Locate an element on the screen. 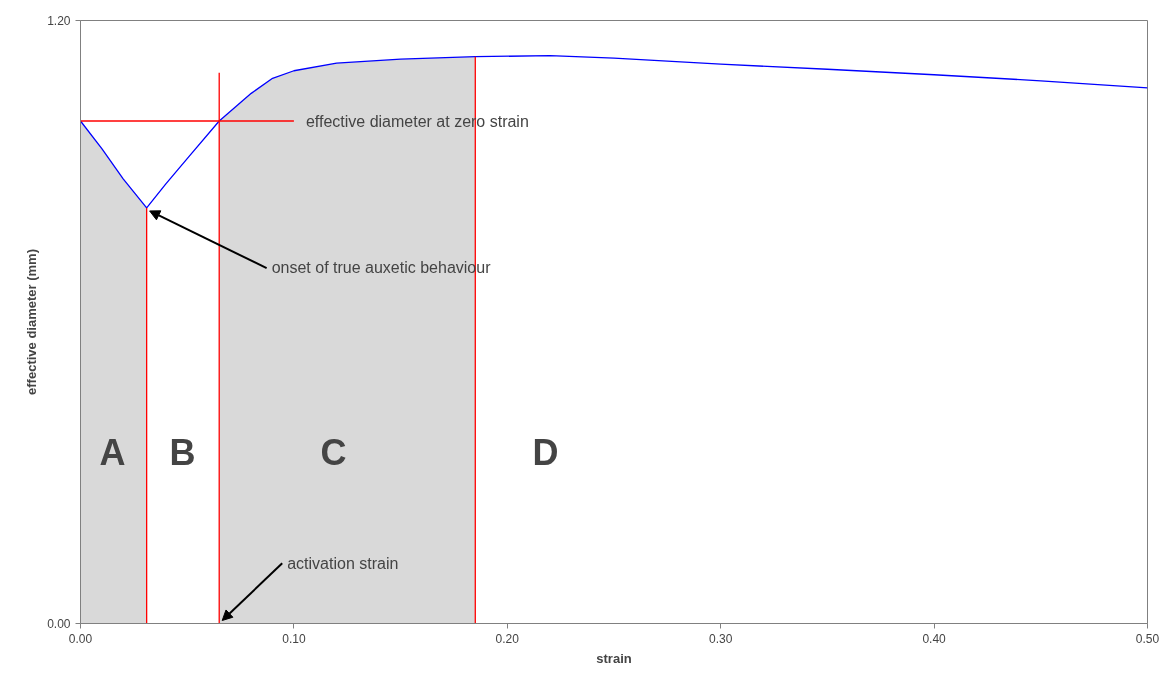  x-tick-label: 0.40 is located at coordinates (934, 638).